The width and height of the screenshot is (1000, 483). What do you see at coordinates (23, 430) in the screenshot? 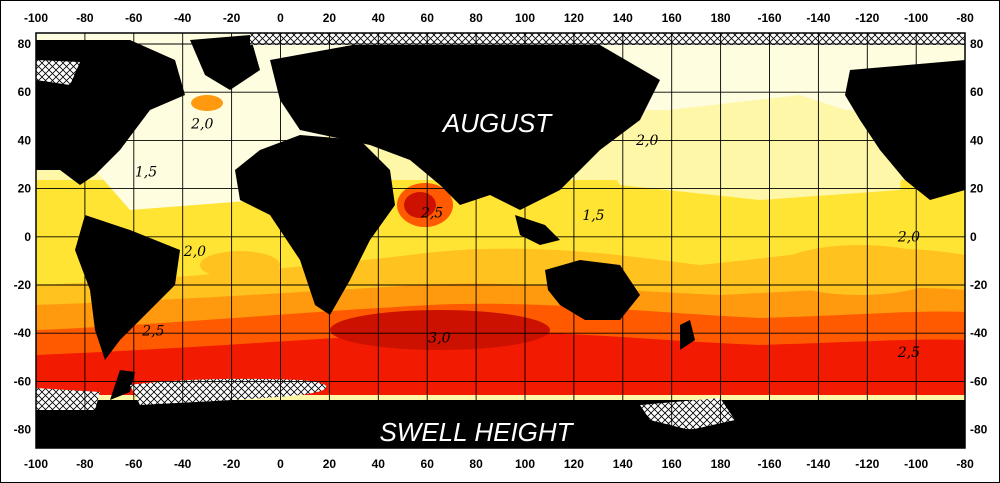
I see `left-lat-tick-label: -80` at bounding box center [23, 430].